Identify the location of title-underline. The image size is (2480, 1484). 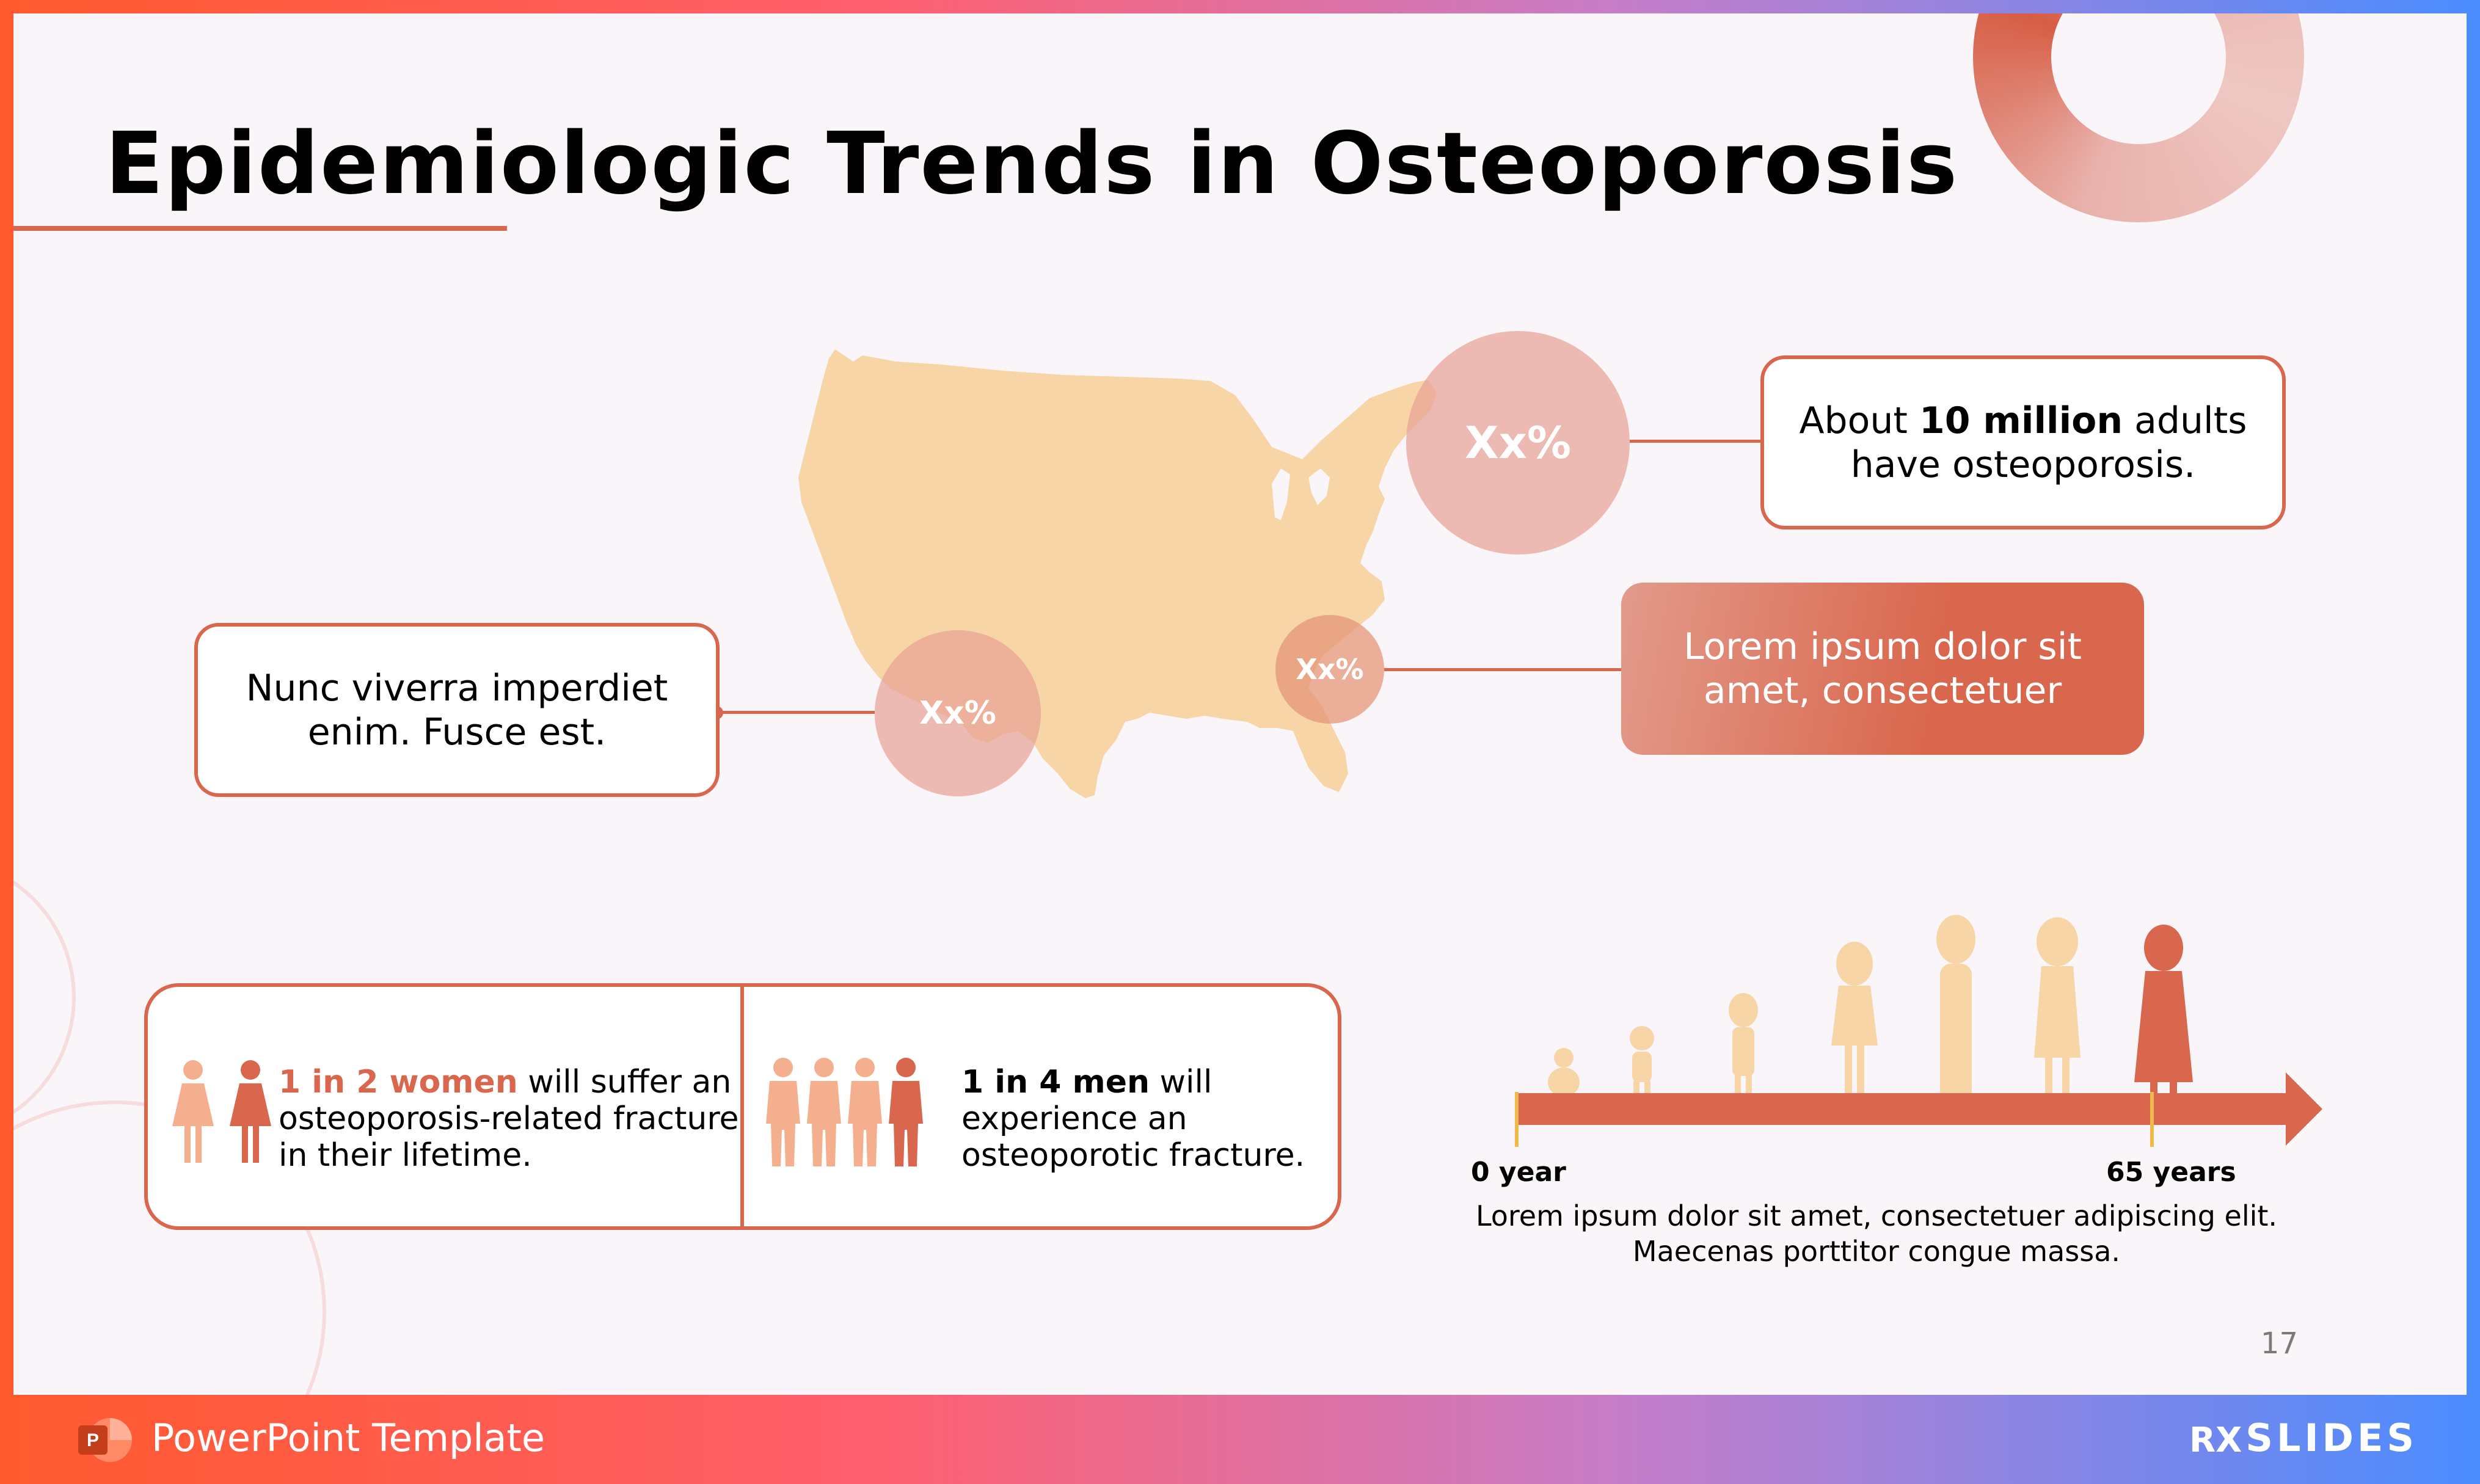
(260, 229).